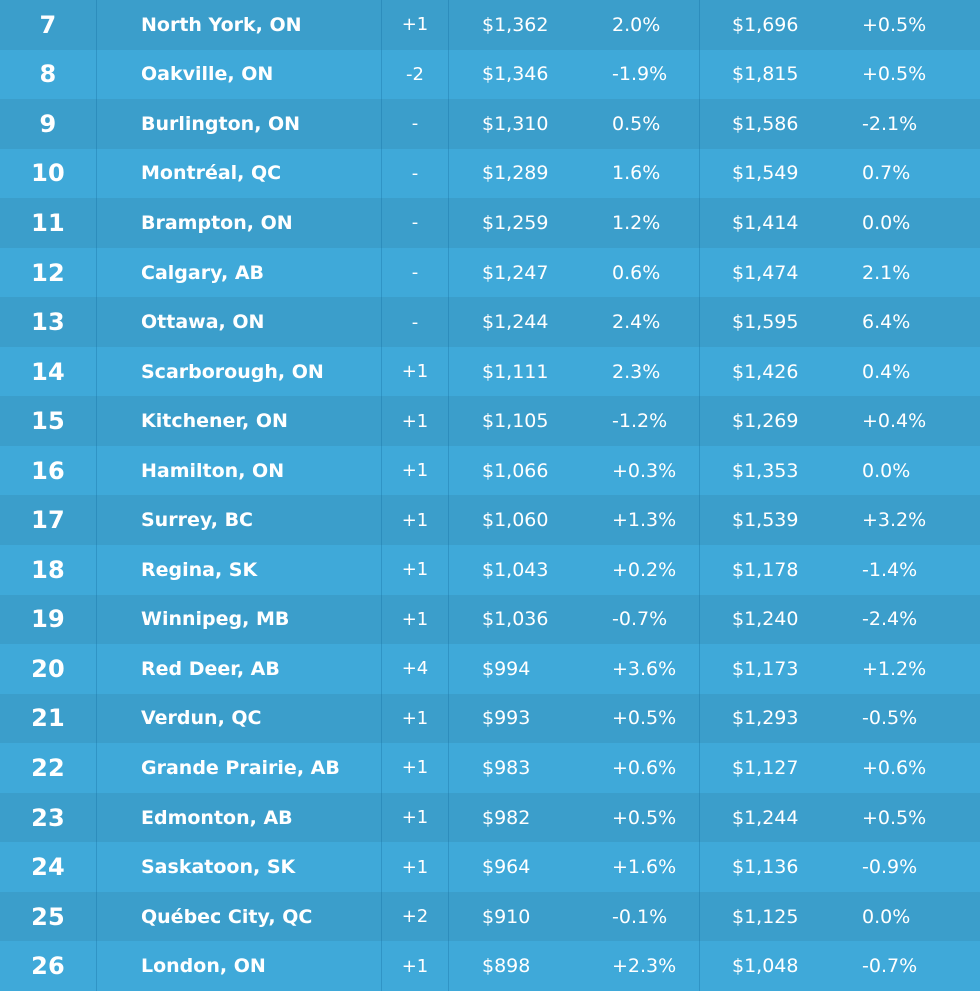 The height and width of the screenshot is (991, 980). What do you see at coordinates (48, 24) in the screenshot?
I see `rank-cell: 7` at bounding box center [48, 24].